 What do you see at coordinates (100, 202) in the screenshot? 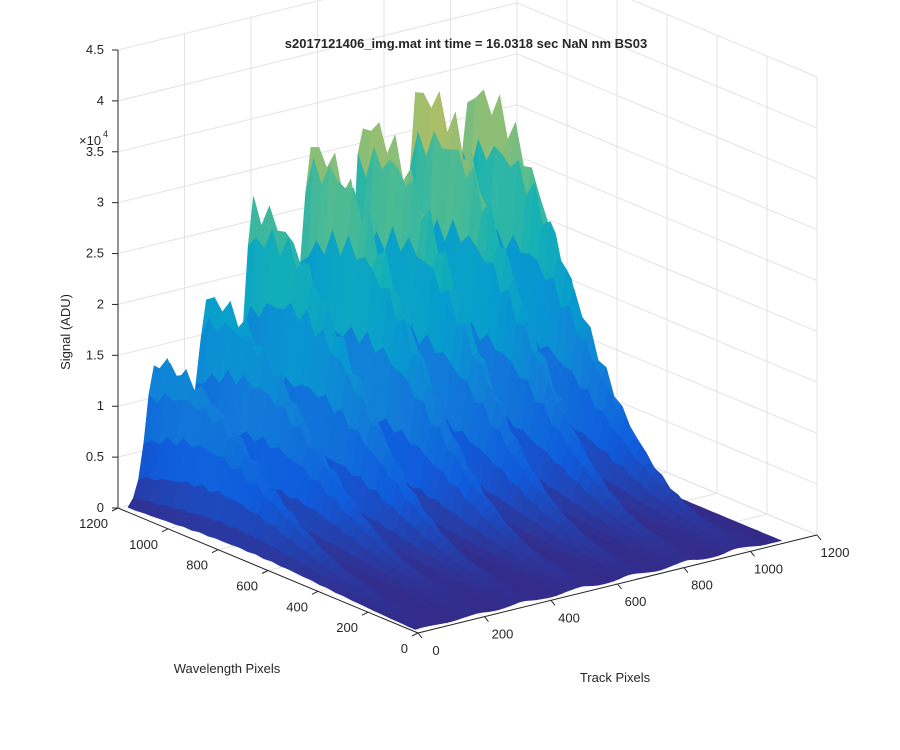
I see `z-tick-label: 3` at bounding box center [100, 202].